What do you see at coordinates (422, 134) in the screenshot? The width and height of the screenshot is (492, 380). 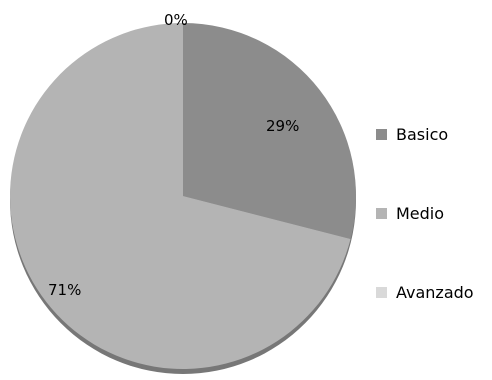 I see `legend-label-basico: Basico` at bounding box center [422, 134].